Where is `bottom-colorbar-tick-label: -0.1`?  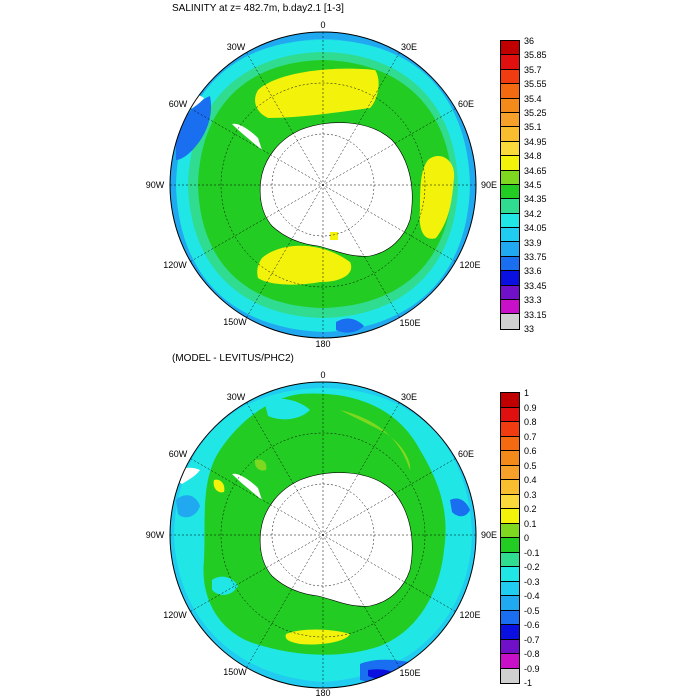
bottom-colorbar-tick-label: -0.1 is located at coordinates (532, 552).